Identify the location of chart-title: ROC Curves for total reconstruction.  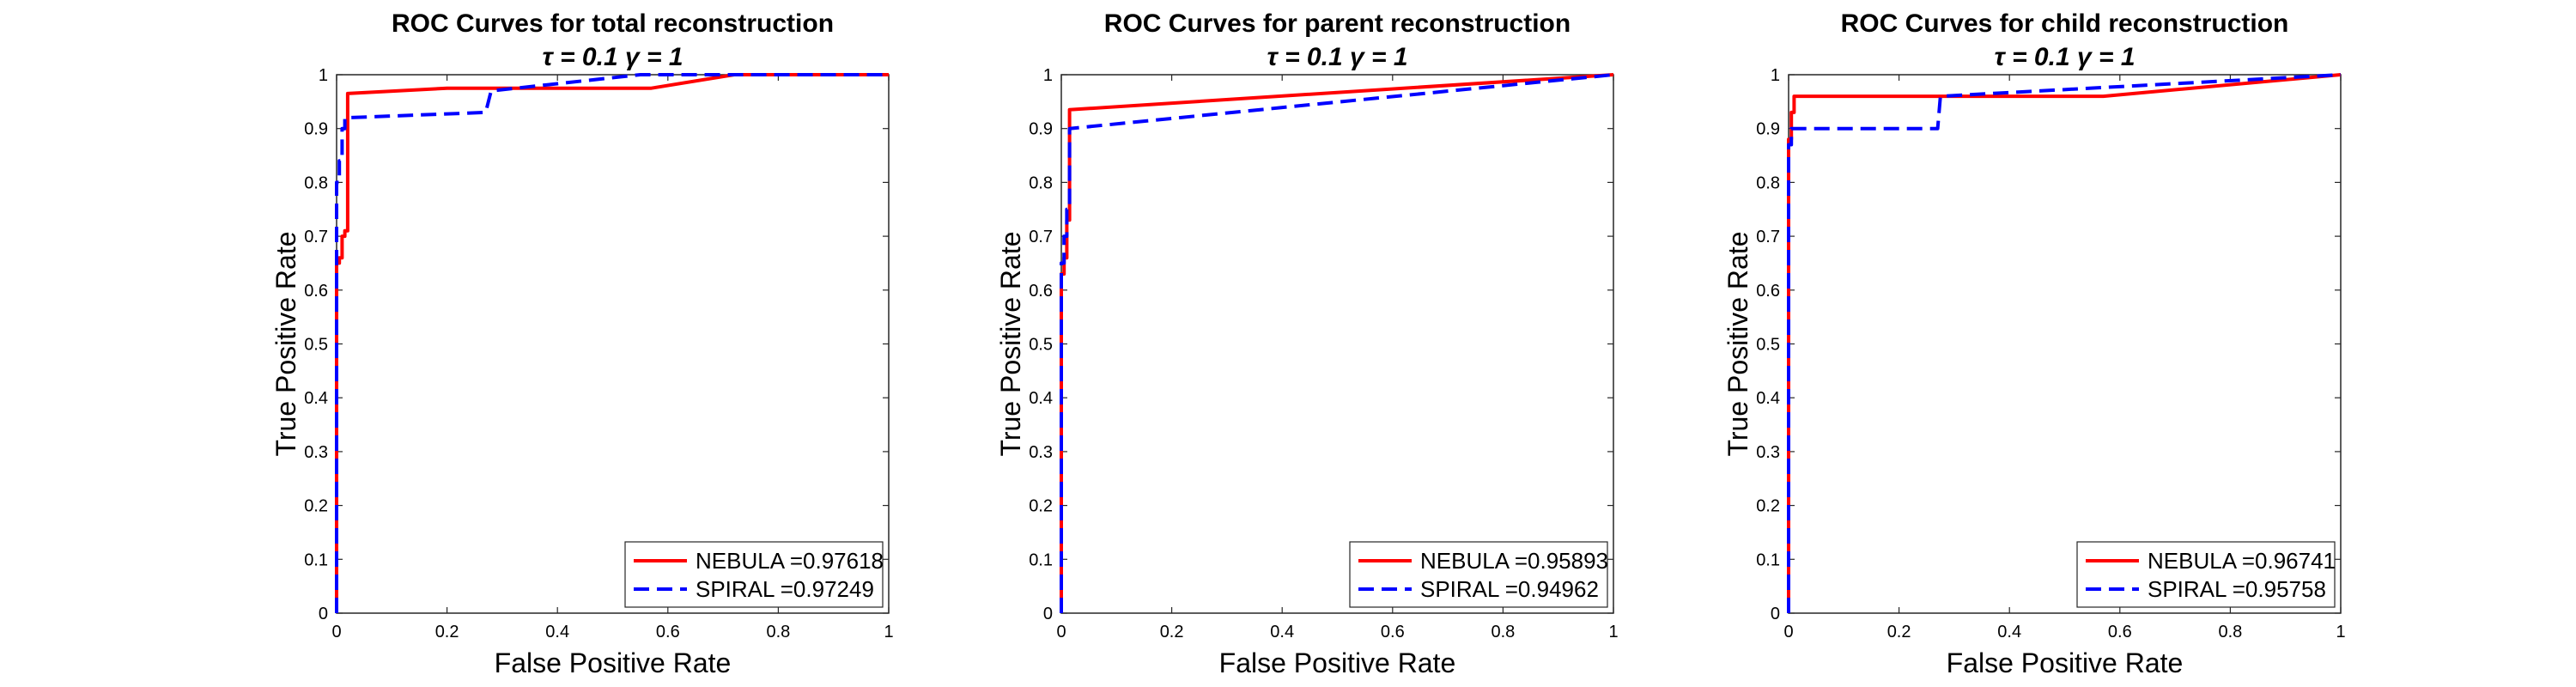
(613, 23).